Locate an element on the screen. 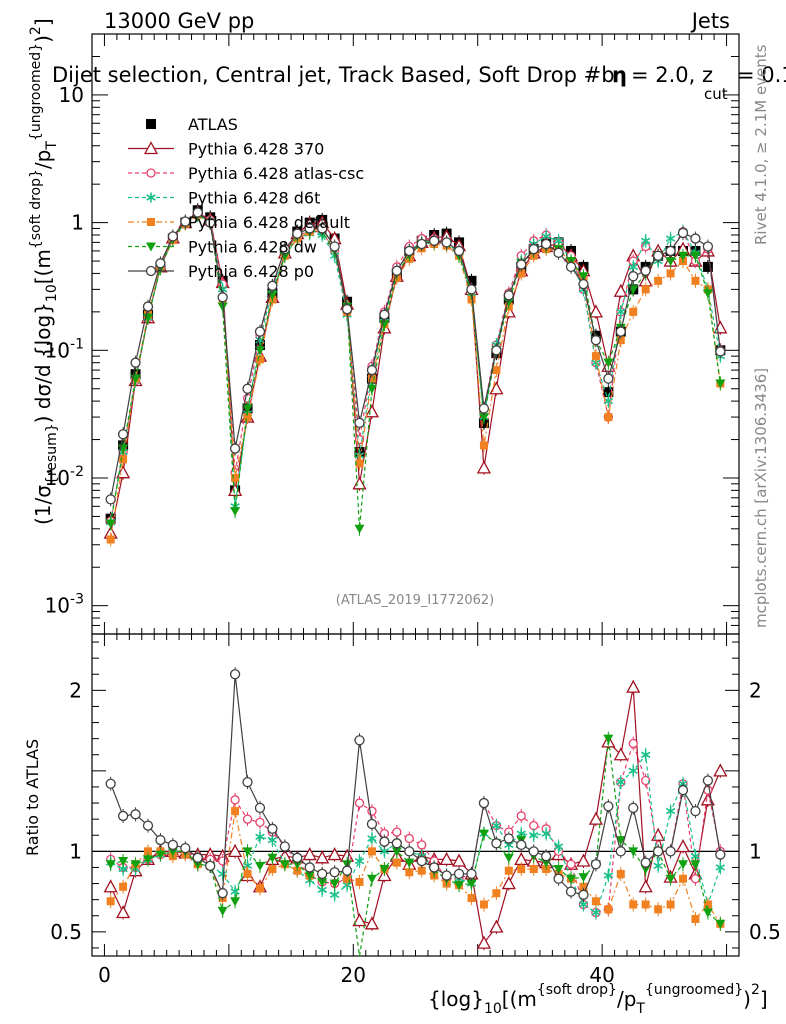 The width and height of the screenshot is (786, 1024). zcut-value: = 0.1 is located at coordinates (761, 75).